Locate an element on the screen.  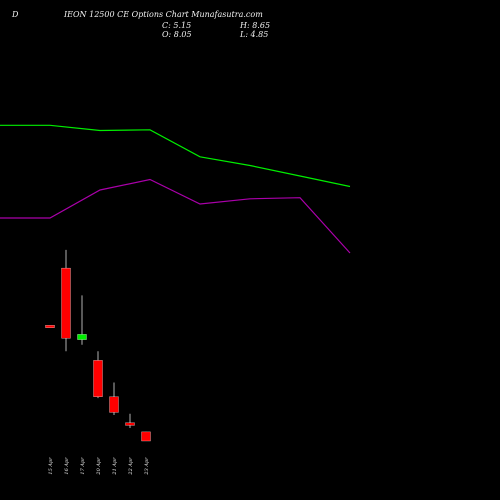
x-tick-label: 22 Apr is located at coordinates (131, 466).